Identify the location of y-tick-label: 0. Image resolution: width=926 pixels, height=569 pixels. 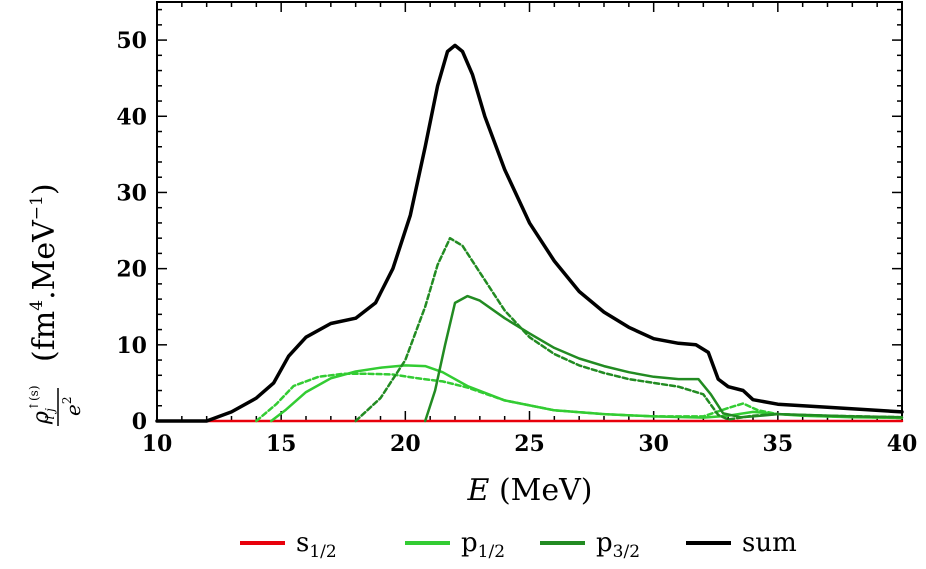
(139, 422).